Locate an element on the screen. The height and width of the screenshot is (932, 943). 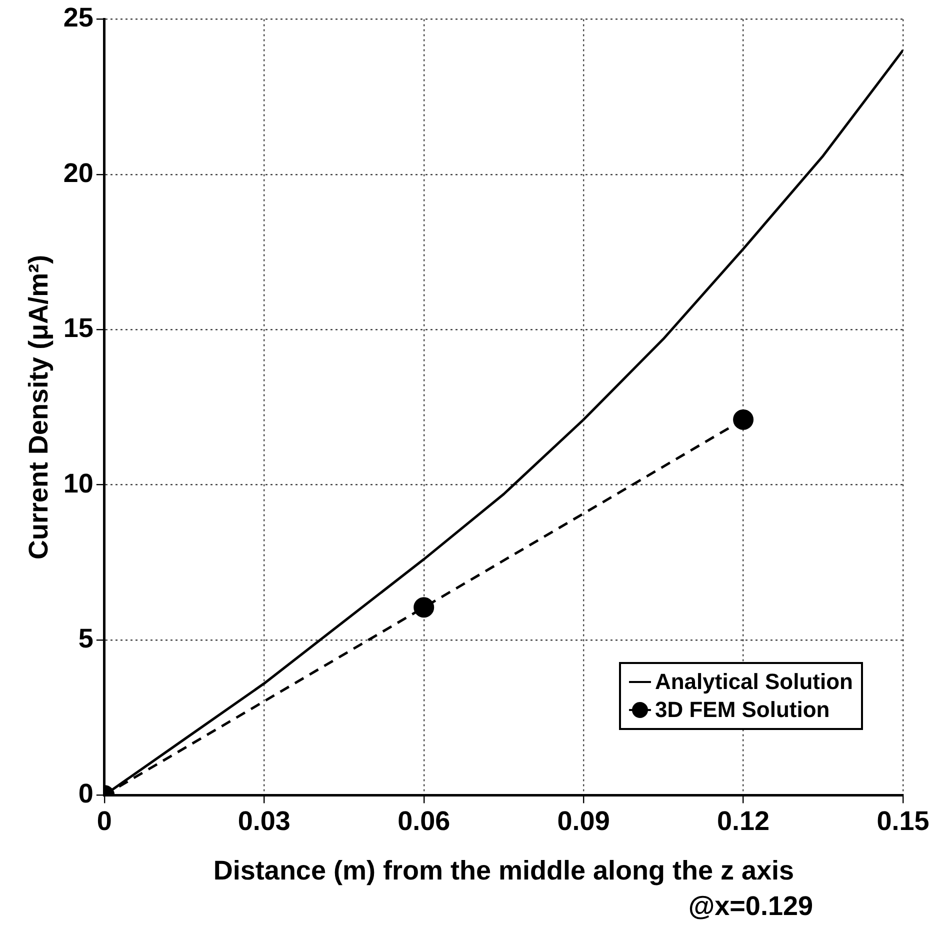
x-tick-label: 0.03 is located at coordinates (264, 821).